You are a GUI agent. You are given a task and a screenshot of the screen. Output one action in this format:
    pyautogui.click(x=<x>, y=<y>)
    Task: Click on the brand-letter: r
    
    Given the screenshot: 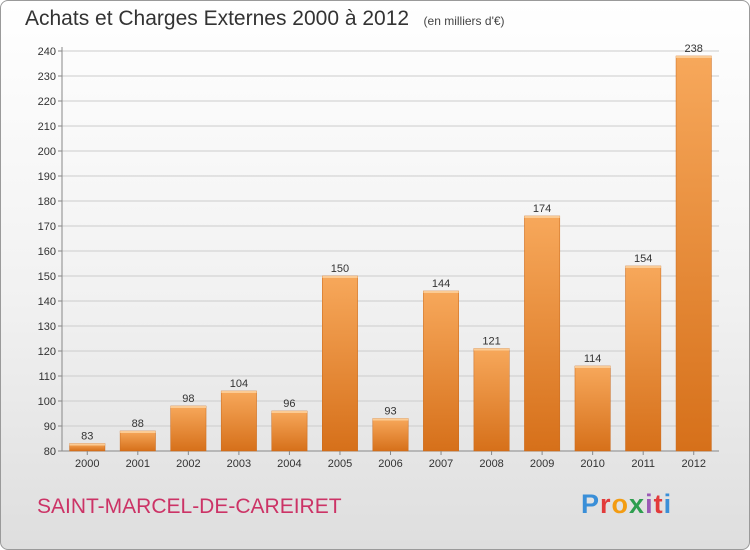 What is the action you would take?
    pyautogui.click(x=606, y=504)
    